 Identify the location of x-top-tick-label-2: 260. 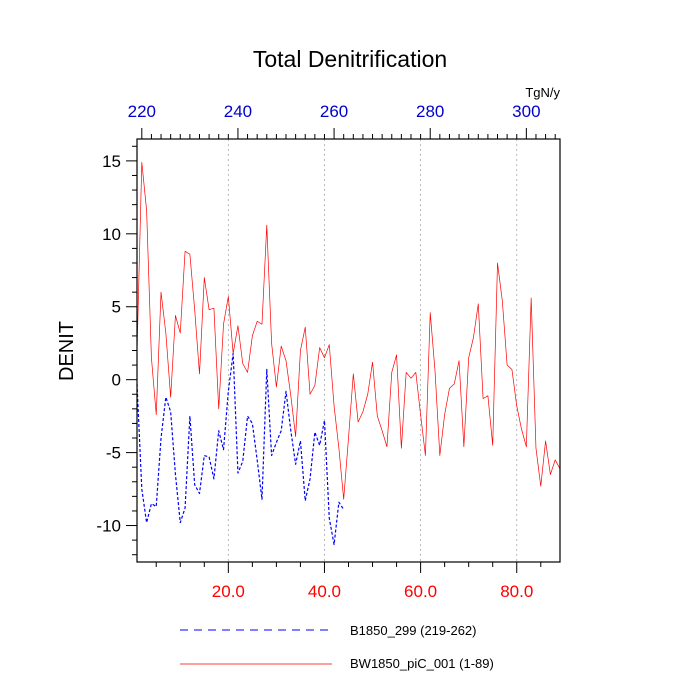
(334, 111).